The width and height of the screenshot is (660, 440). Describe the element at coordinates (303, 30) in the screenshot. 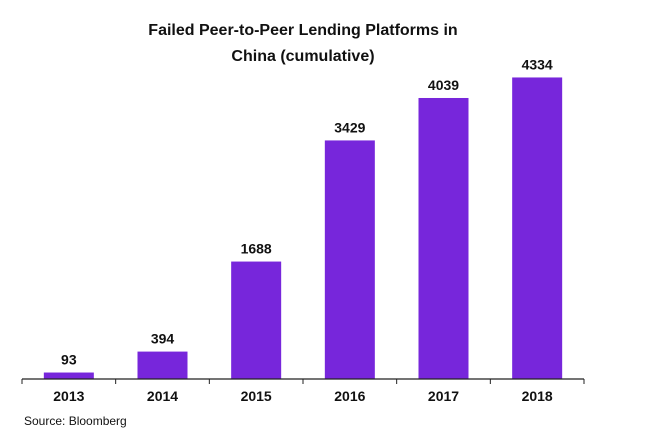

I see `chart-title-line-1: Failed Peer-to-Peer Lending Platforms in` at that location.